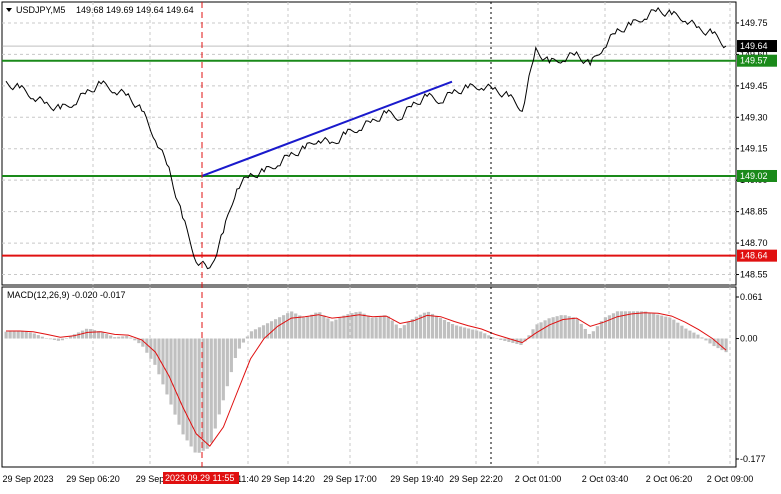 The image size is (781, 494). Describe the element at coordinates (754, 243) in the screenshot. I see `price-tick-label: 148.70` at that location.